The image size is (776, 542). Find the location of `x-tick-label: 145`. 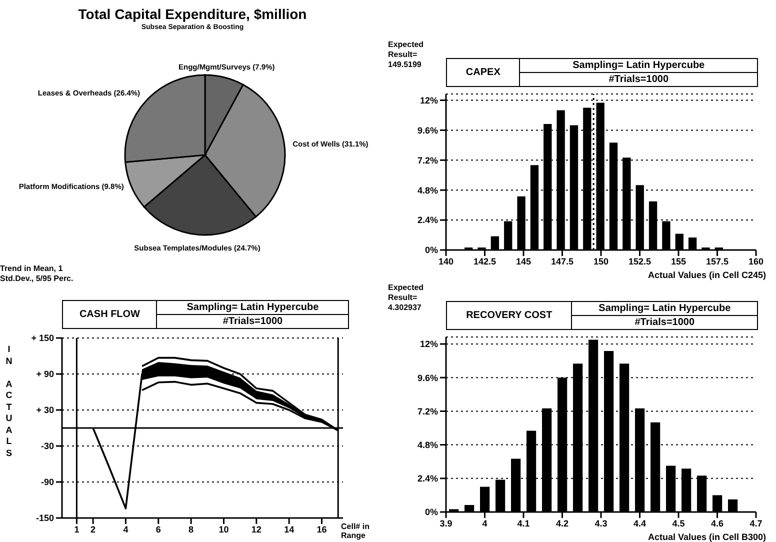

x-tick-label: 145 is located at coordinates (524, 261).